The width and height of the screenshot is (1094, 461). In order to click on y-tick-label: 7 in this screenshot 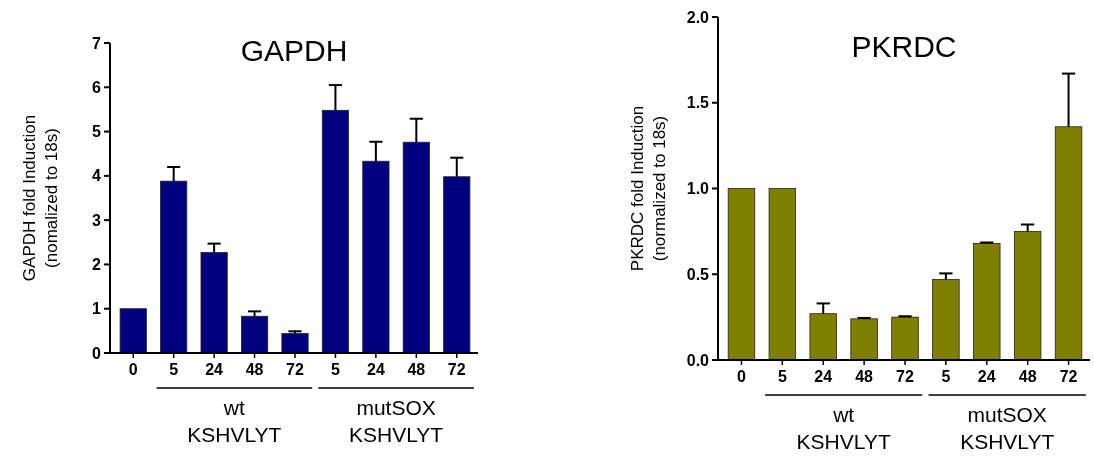, I will do `click(97, 43)`.